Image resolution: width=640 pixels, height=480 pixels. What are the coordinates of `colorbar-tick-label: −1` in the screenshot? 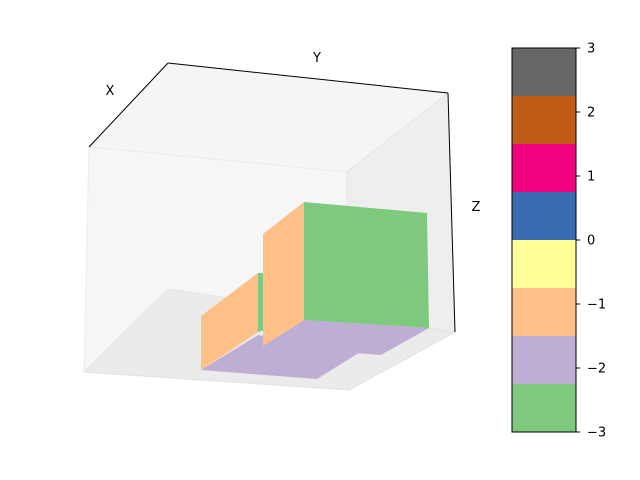 It's located at (596, 305).